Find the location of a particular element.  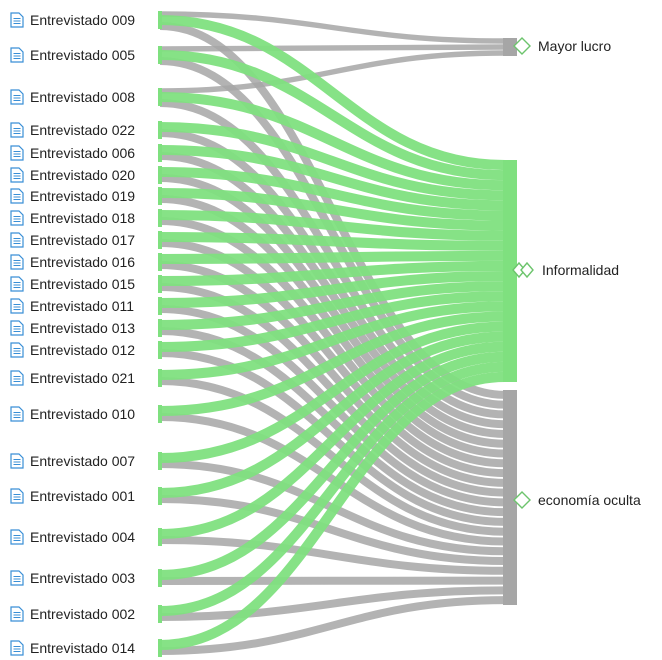

source-label: Entrevistado 015 is located at coordinates (83, 284).